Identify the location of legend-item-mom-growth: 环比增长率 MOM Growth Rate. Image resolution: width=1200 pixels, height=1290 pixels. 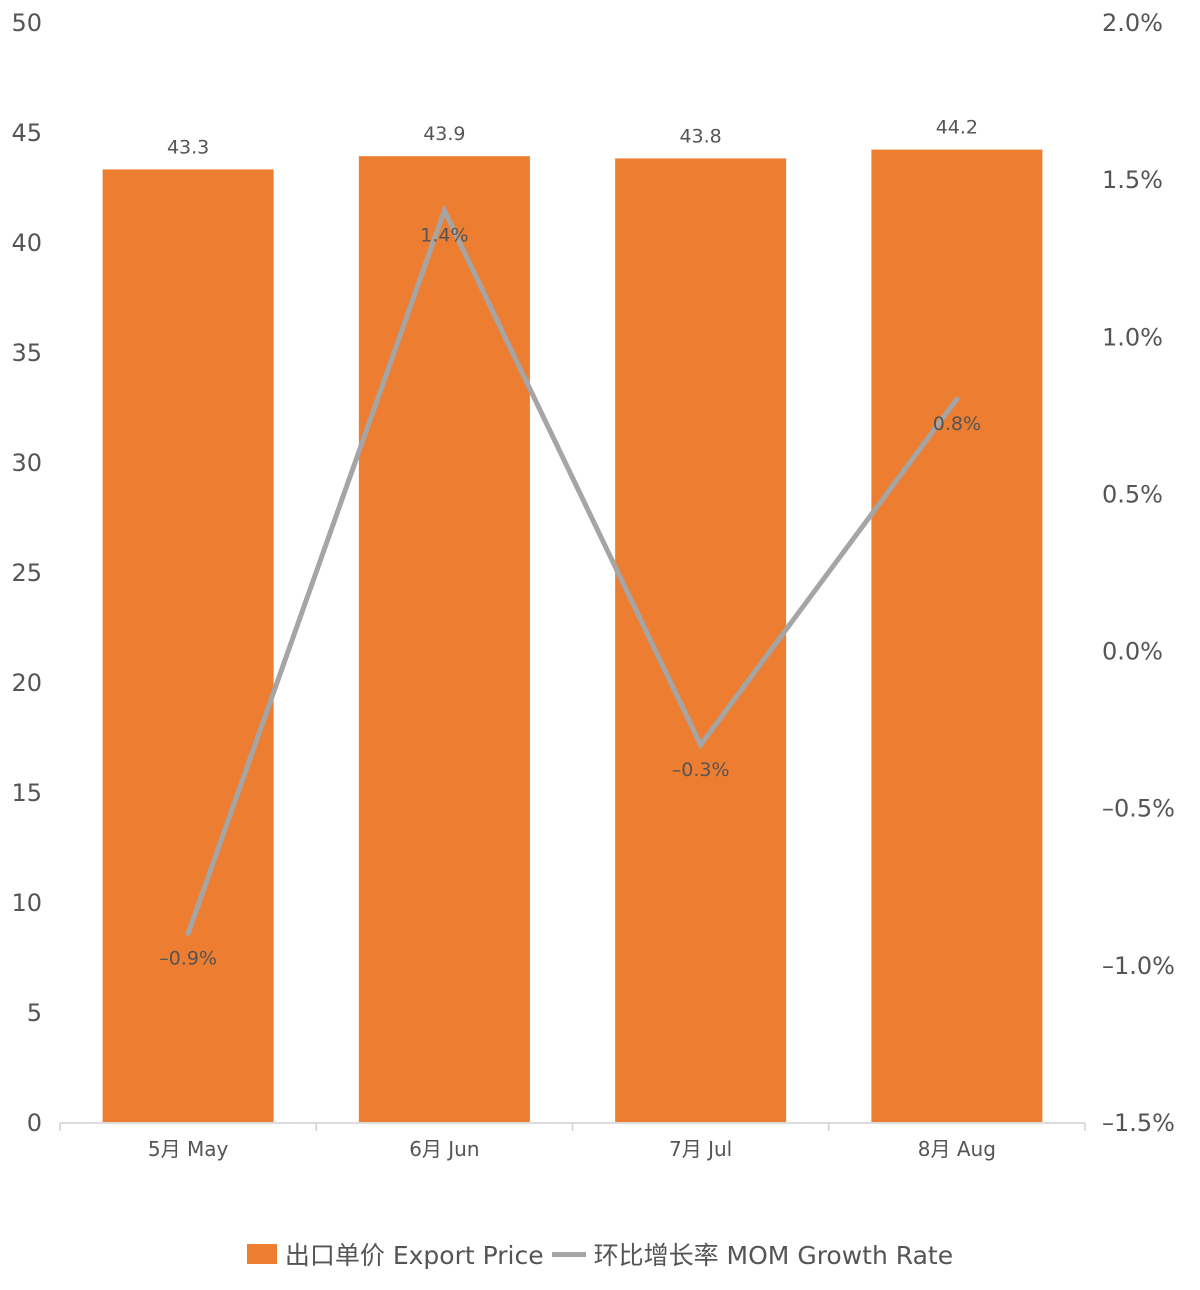
(752, 1254).